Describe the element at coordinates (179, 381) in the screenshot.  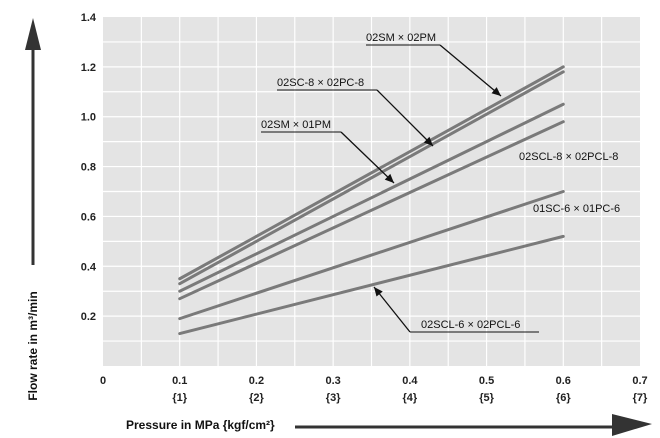
I see `x-tick-label: 0.1` at that location.